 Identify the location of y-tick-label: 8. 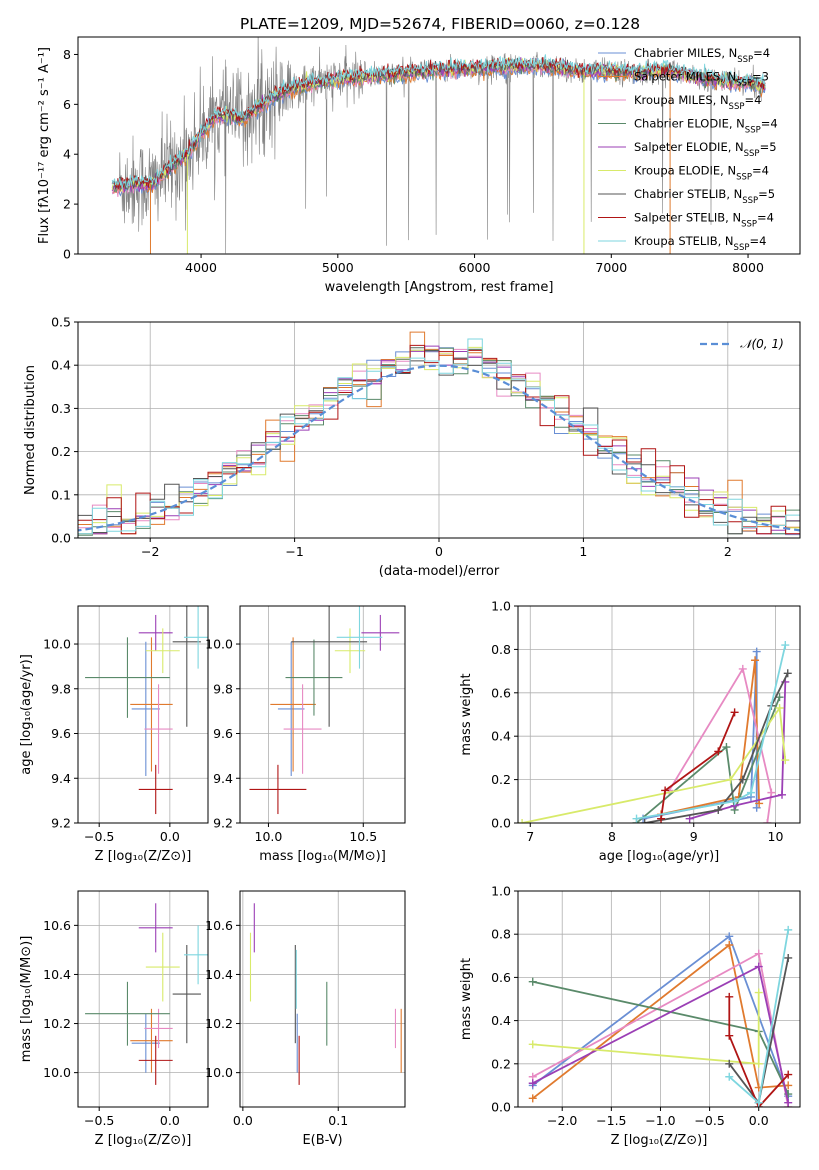
(67, 54).